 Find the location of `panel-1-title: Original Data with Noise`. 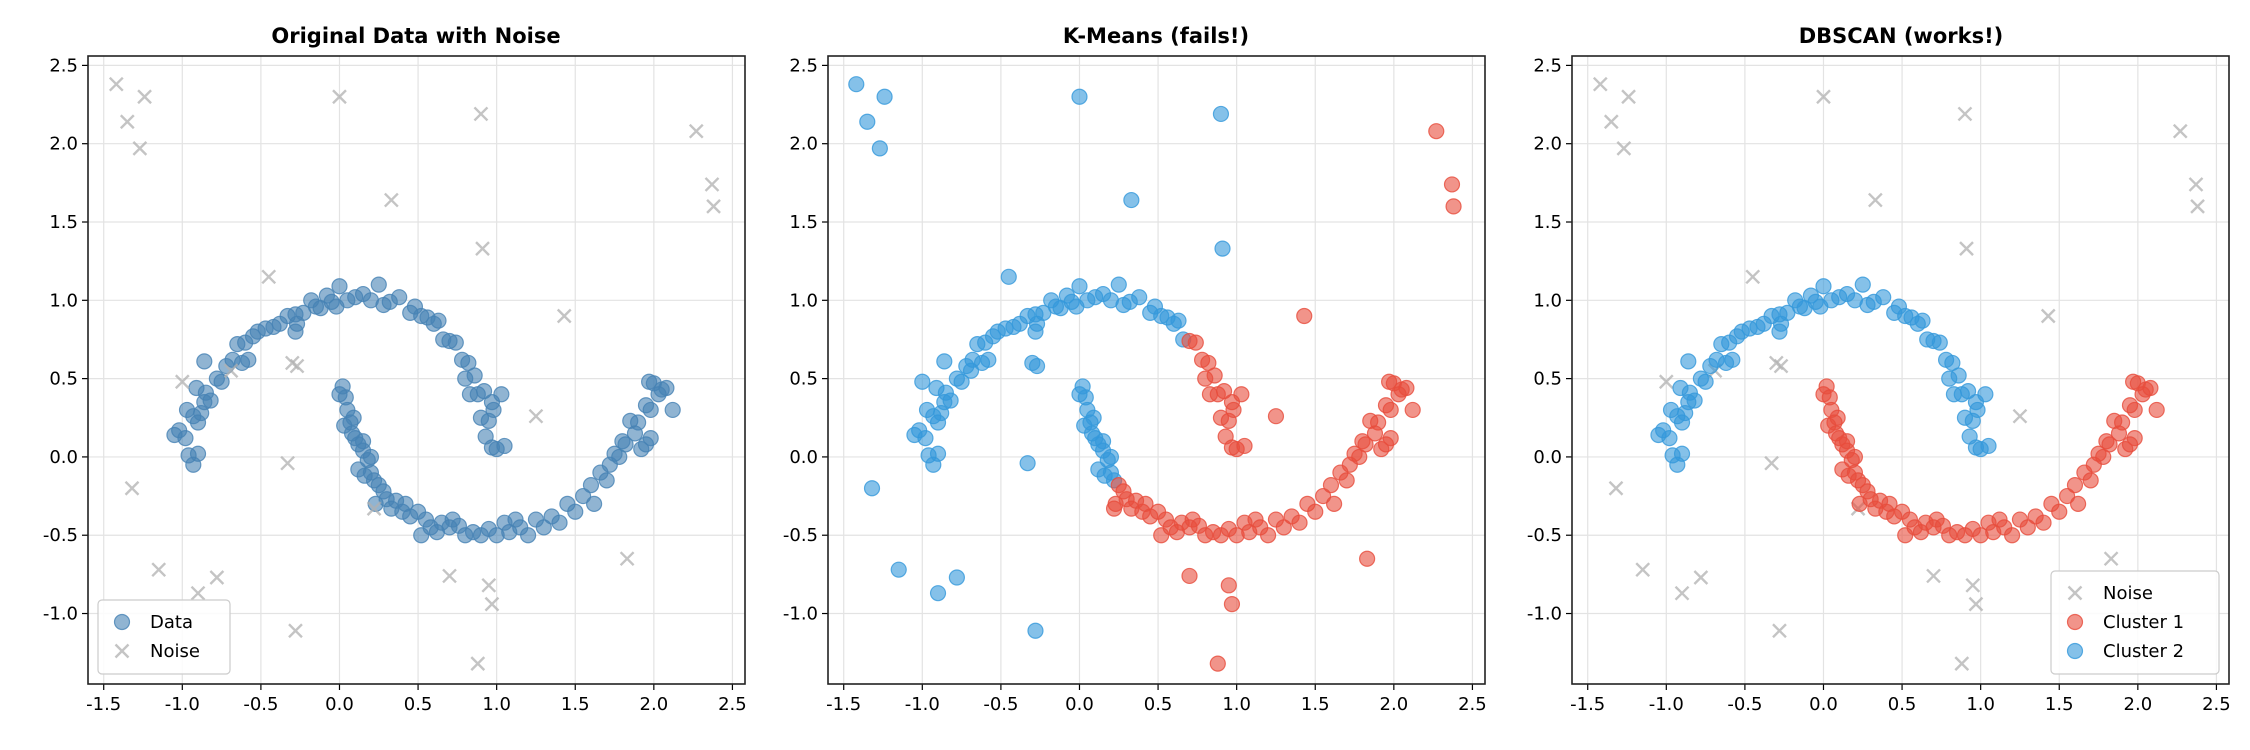

panel-1-title: Original Data with Noise is located at coordinates (415, 36).